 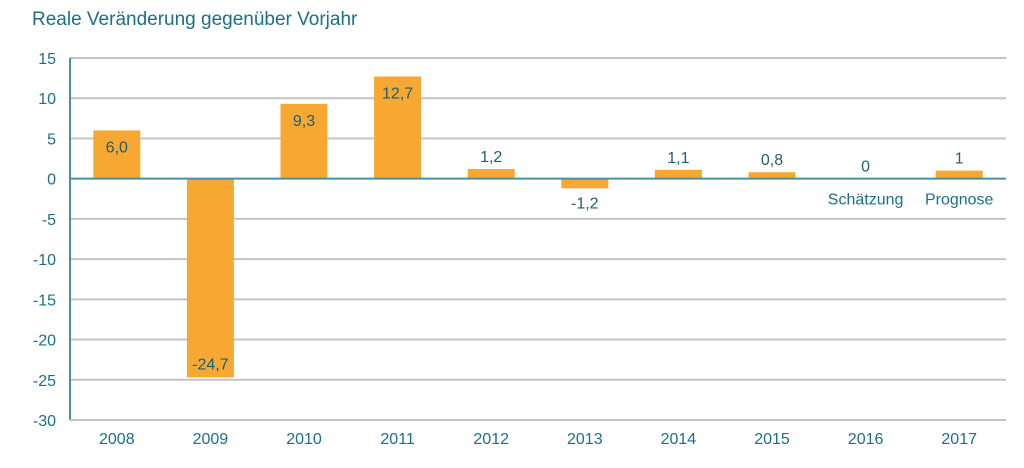 I want to click on y-tick-label: 10, so click(x=47, y=99).